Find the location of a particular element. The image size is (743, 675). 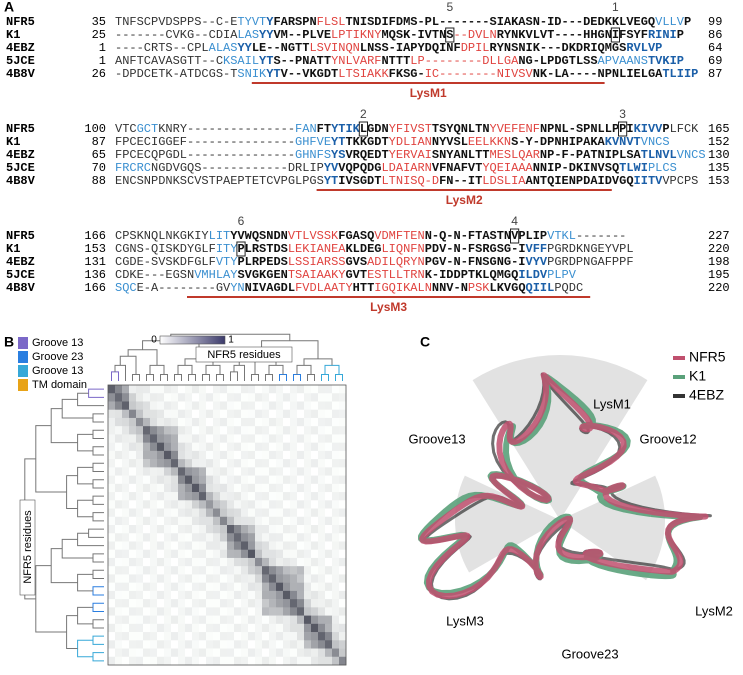

residue-run: VTC is located at coordinates (126, 129).